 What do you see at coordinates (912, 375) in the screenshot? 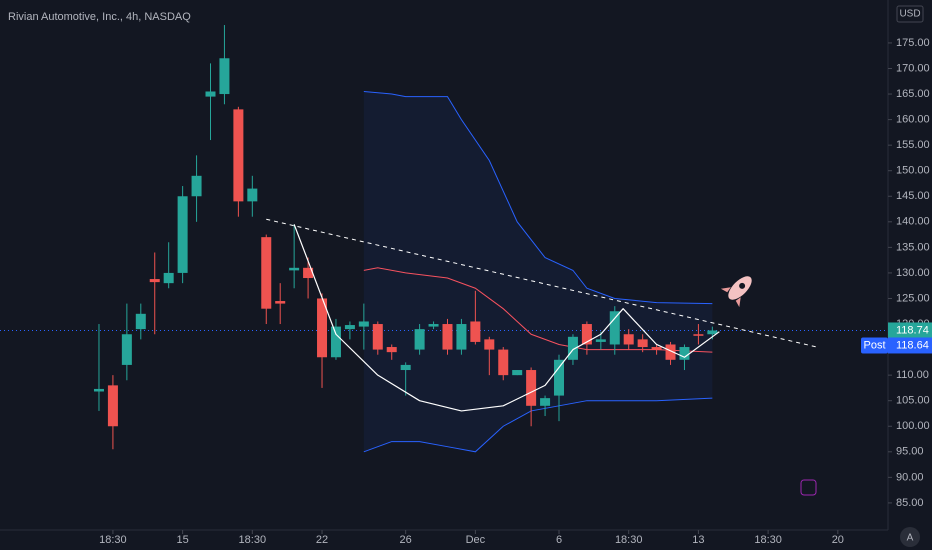
I see `y-tick-label: 110.00` at bounding box center [912, 375].